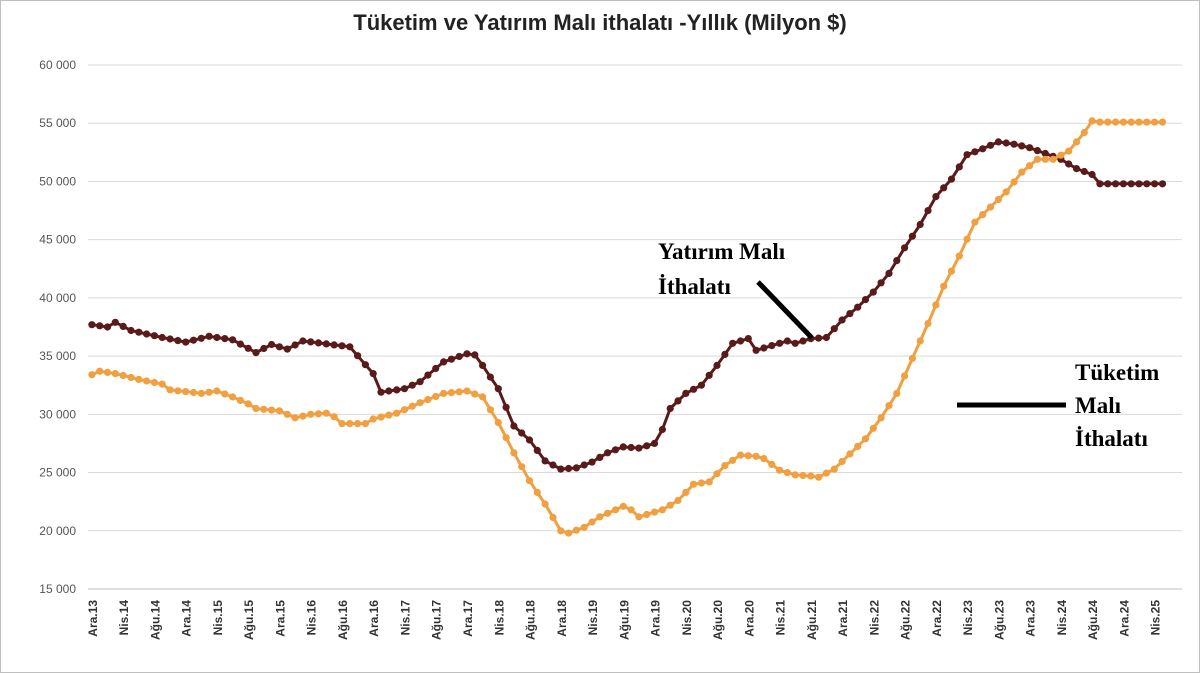  Describe the element at coordinates (57, 240) in the screenshot. I see `y-tick-label: 45 000` at that location.